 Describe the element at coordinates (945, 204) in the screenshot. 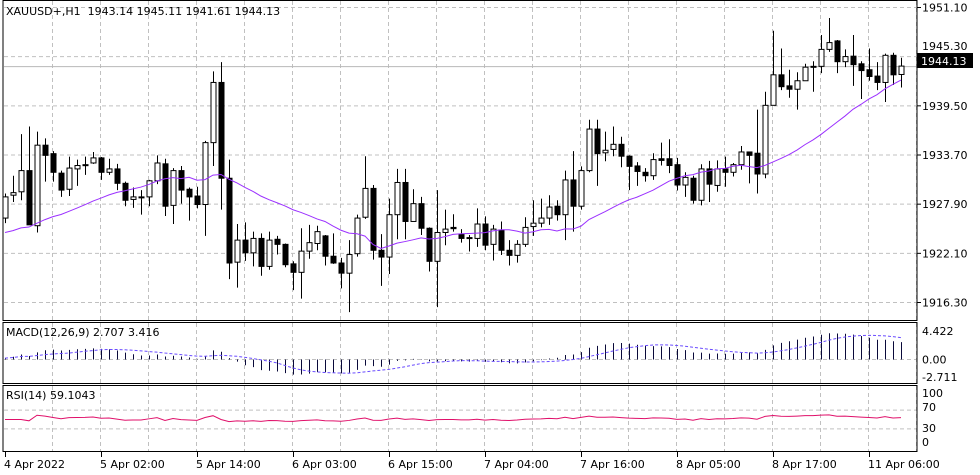

I see `price-tick-label: 1927.90` at that location.